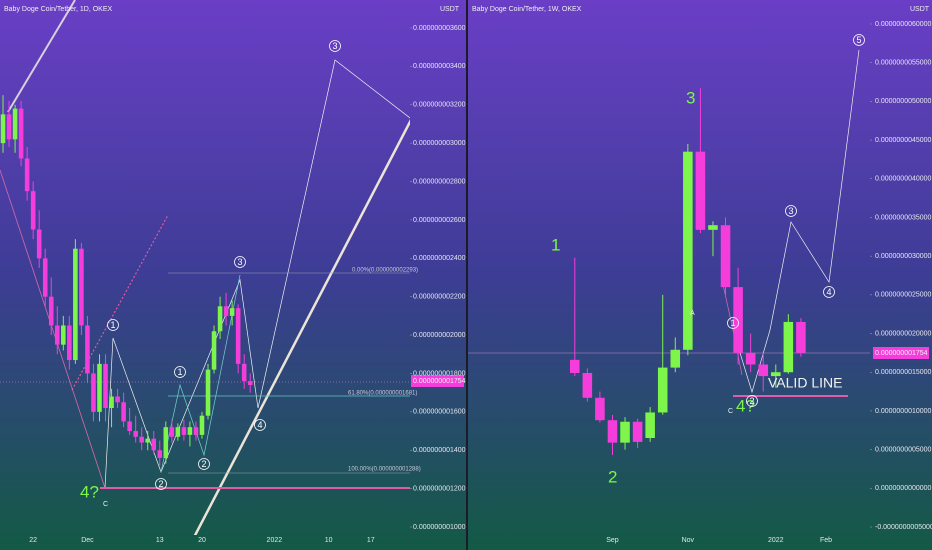 The width and height of the screenshot is (932, 550). I want to click on divider, so click(467, 275).